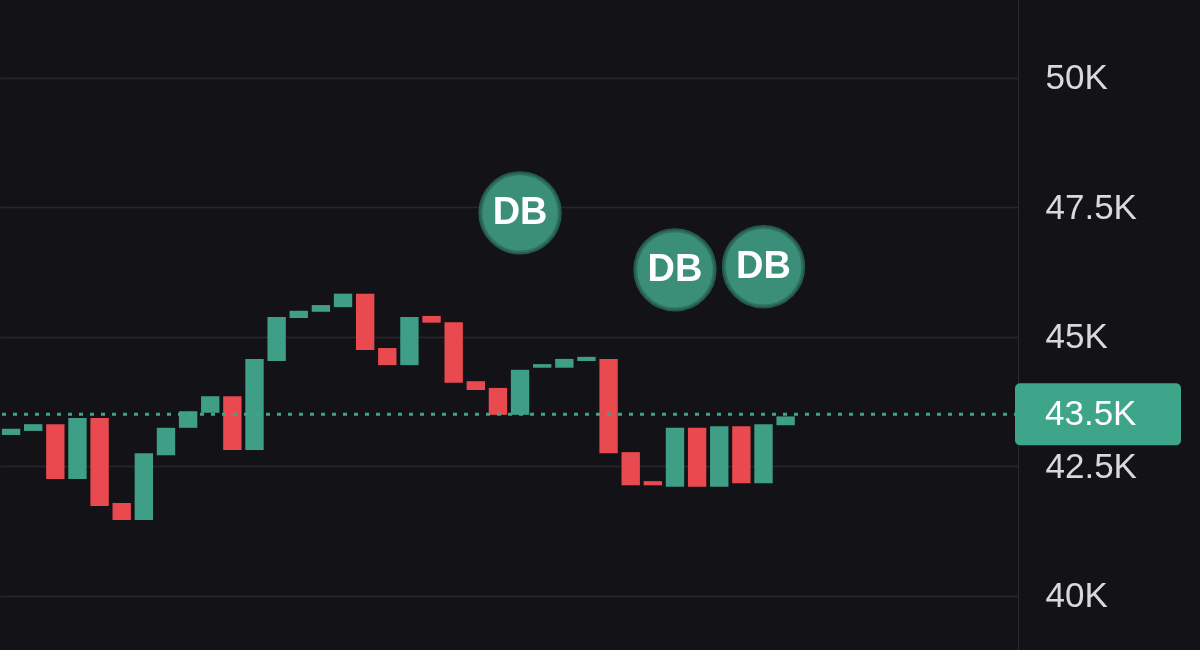 The width and height of the screenshot is (1200, 650). What do you see at coordinates (1091, 465) in the screenshot?
I see `y-tick-label: 42.5K` at bounding box center [1091, 465].